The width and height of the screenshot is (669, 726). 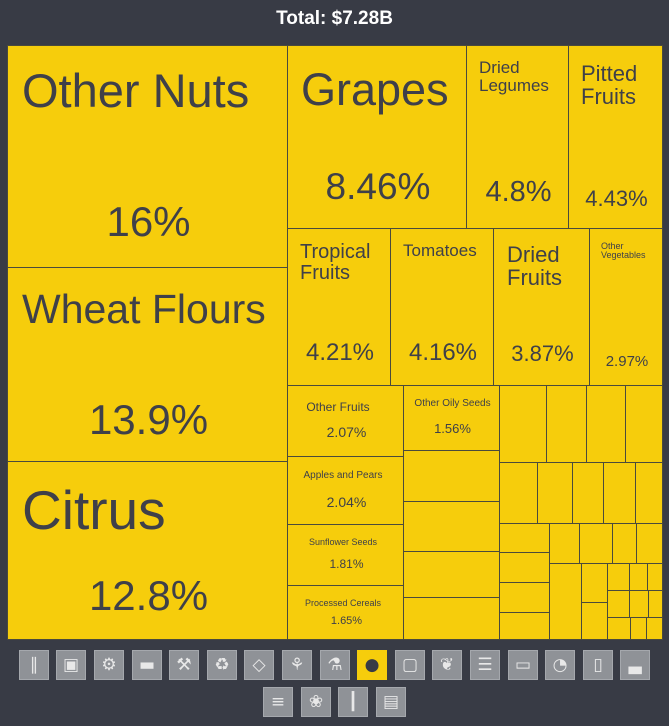 What do you see at coordinates (440, 250) in the screenshot?
I see `tile-label: Tomatoes` at bounding box center [440, 250].